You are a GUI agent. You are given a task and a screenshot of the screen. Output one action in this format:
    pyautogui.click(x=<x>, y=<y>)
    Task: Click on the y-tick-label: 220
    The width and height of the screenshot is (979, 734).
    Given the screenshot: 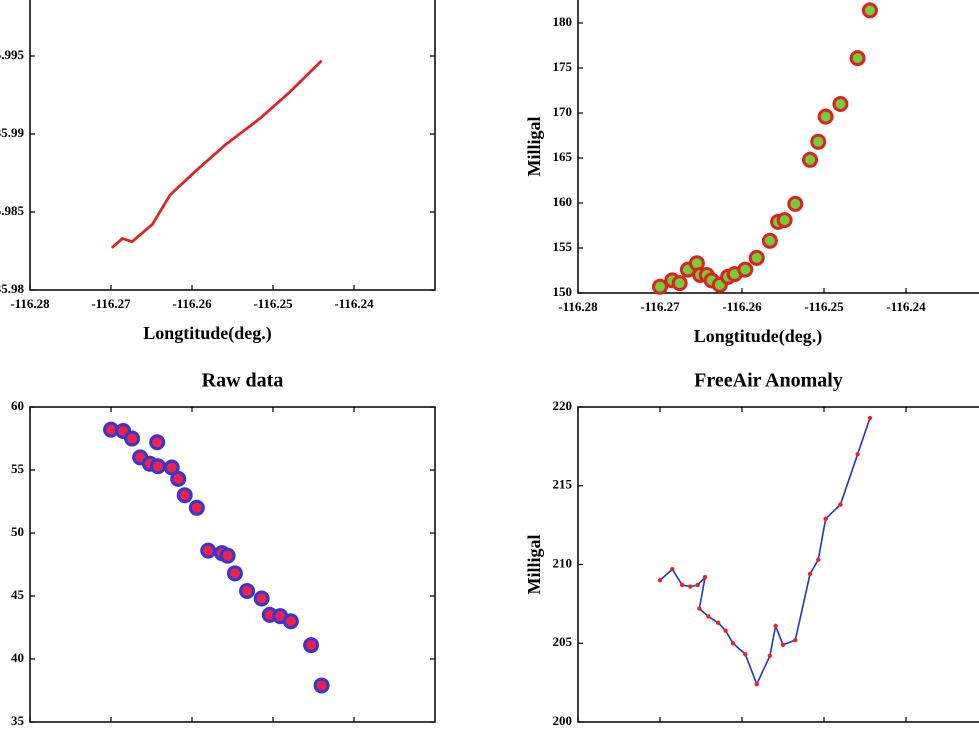 What is the action you would take?
    pyautogui.click(x=563, y=405)
    